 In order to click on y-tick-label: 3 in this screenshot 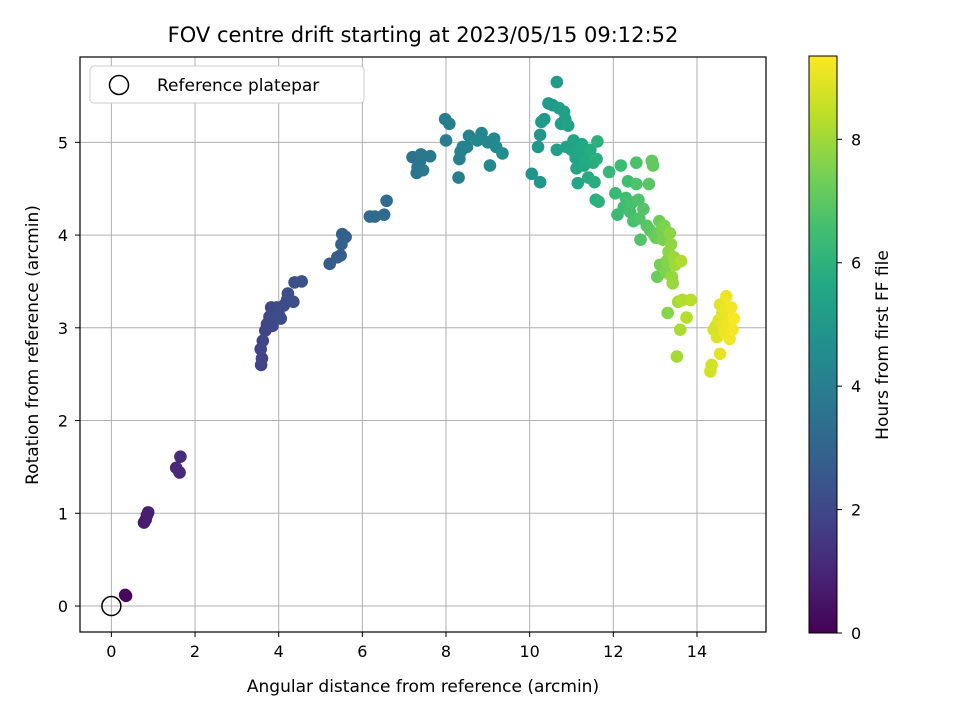, I will do `click(63, 328)`.